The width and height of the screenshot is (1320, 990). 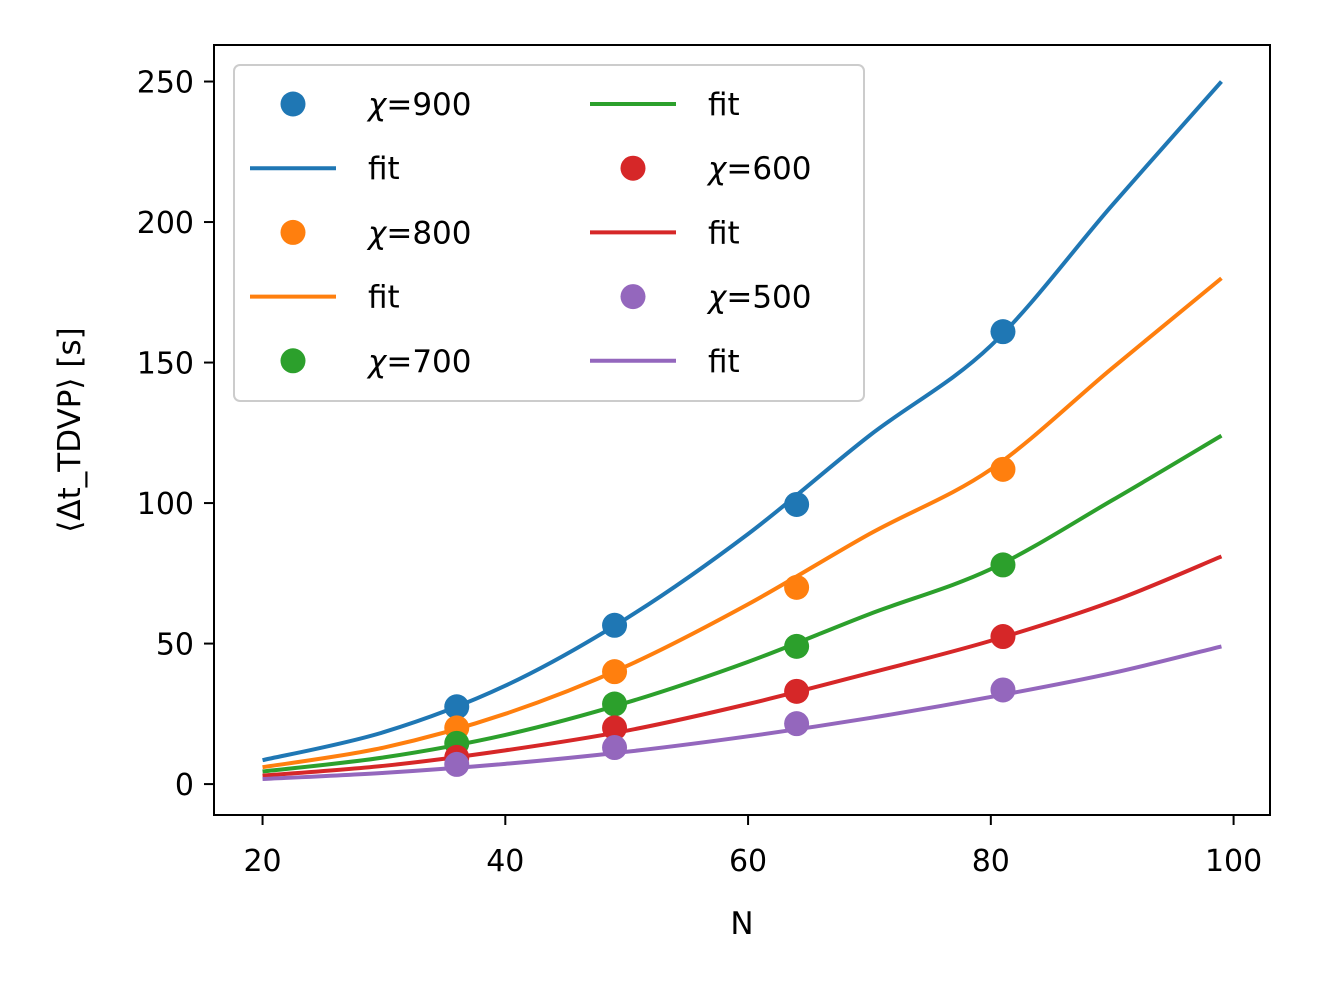 I want to click on legend-label-series-3: fit, so click(x=724, y=233).